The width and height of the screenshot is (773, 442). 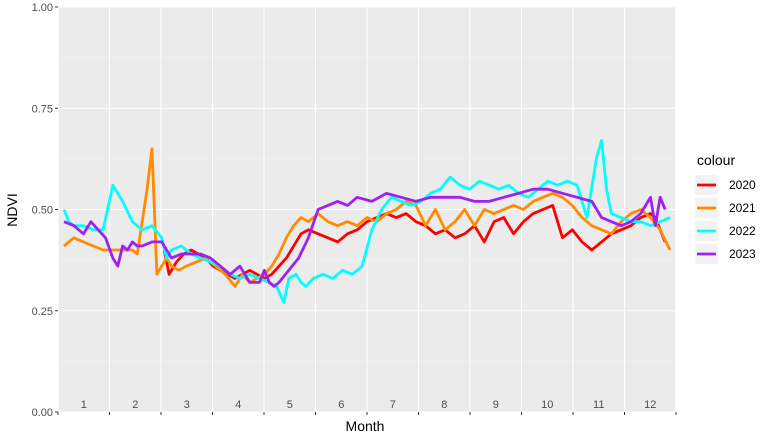 I want to click on y-tick-label: 0.25, so click(x=42, y=312).